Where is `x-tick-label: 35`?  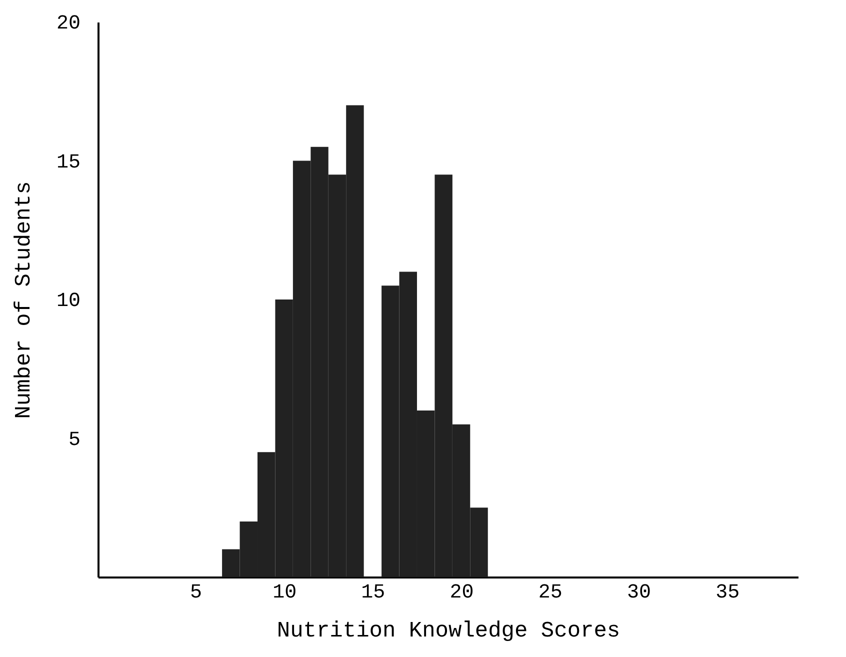
x-tick-label: 35 is located at coordinates (728, 593).